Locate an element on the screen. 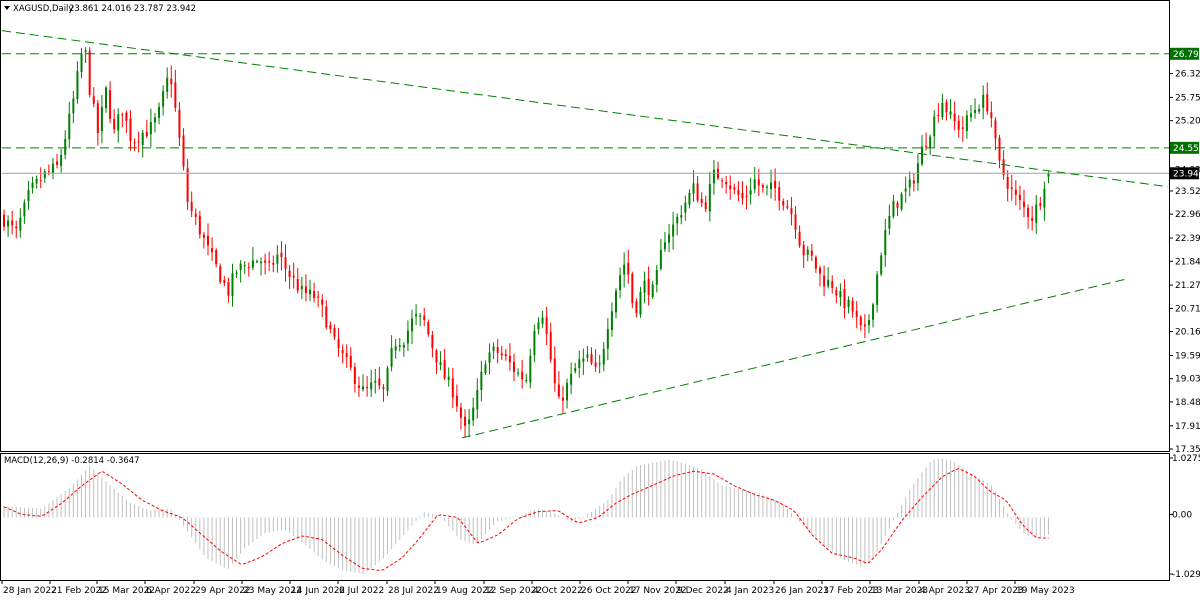 The width and height of the screenshot is (1200, 601). dropdown-icon is located at coordinates (7, 8).